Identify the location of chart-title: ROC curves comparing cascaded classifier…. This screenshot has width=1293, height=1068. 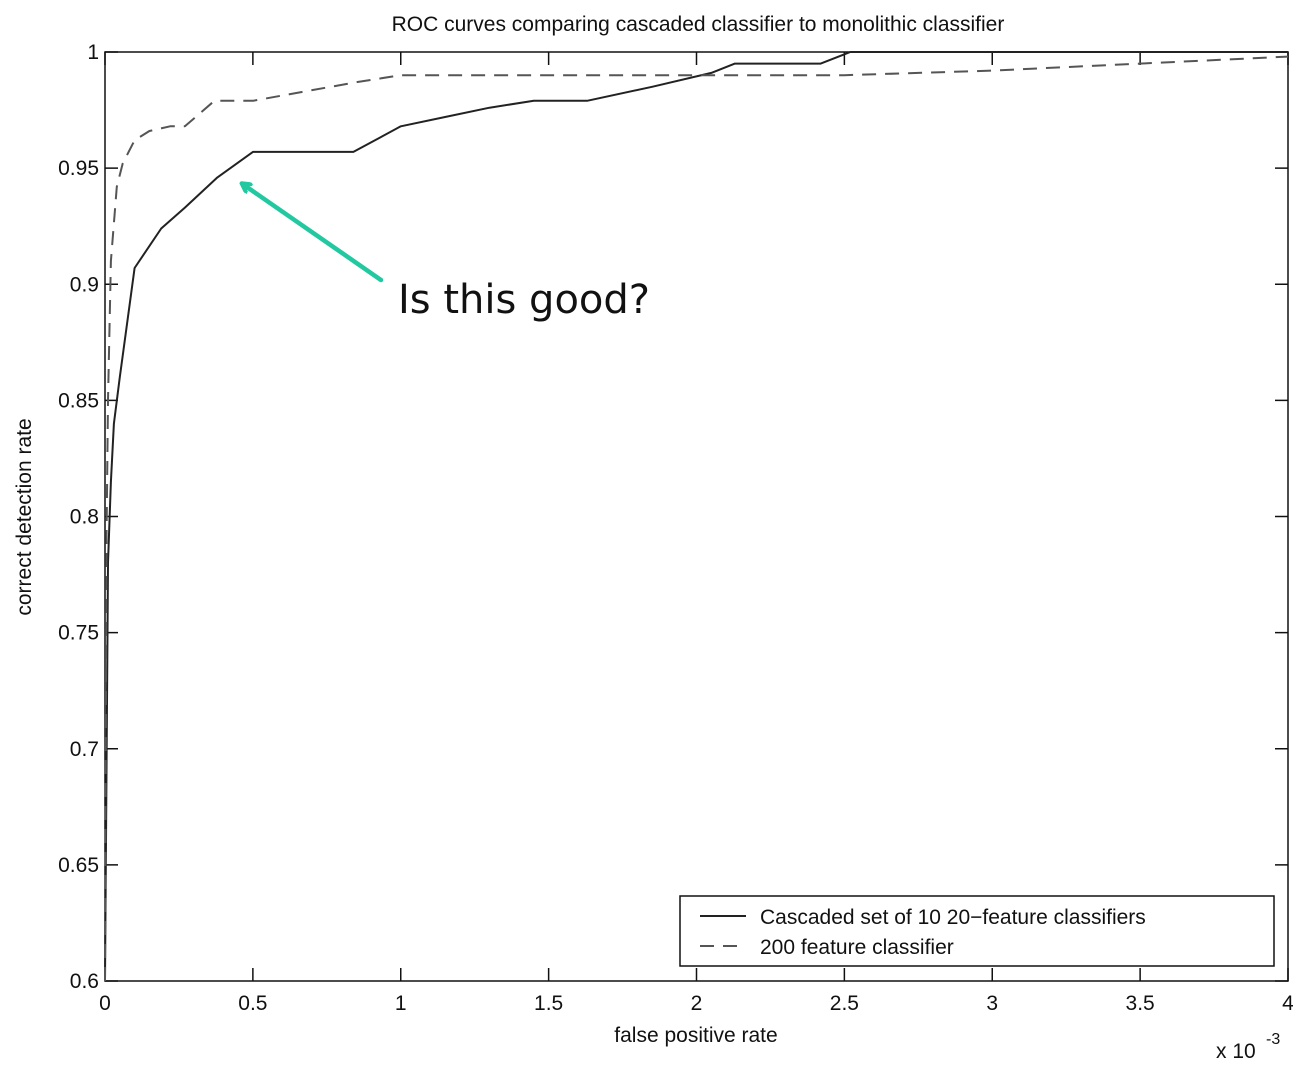
(698, 24).